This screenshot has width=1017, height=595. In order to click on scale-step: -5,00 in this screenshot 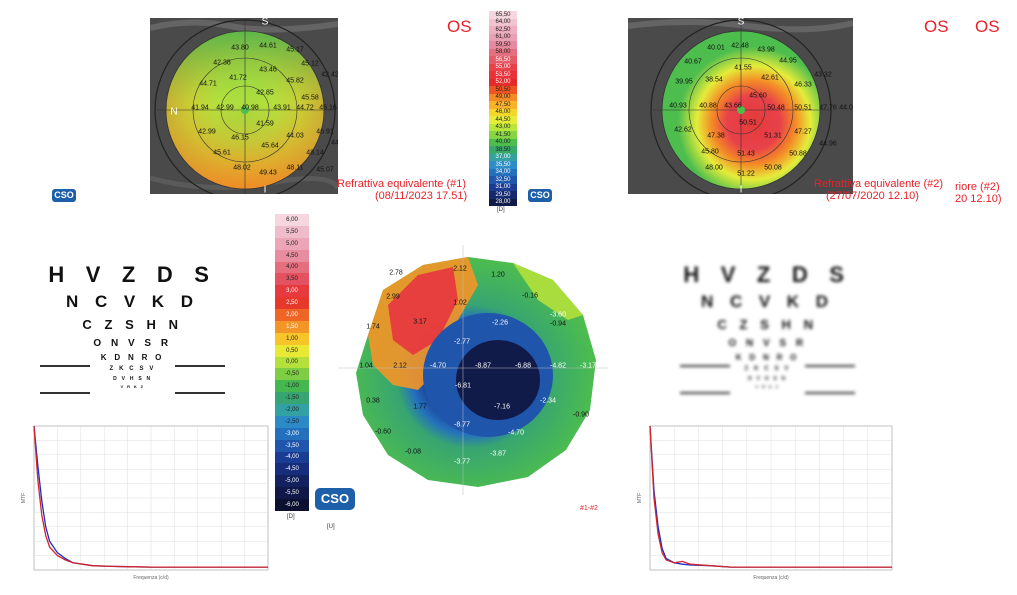, I will do `click(292, 481)`.